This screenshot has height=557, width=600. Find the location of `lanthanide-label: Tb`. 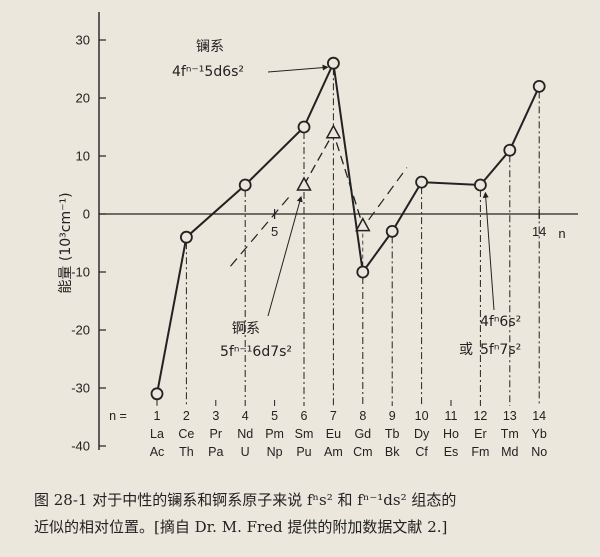

lanthanide-label: Tb is located at coordinates (392, 434).